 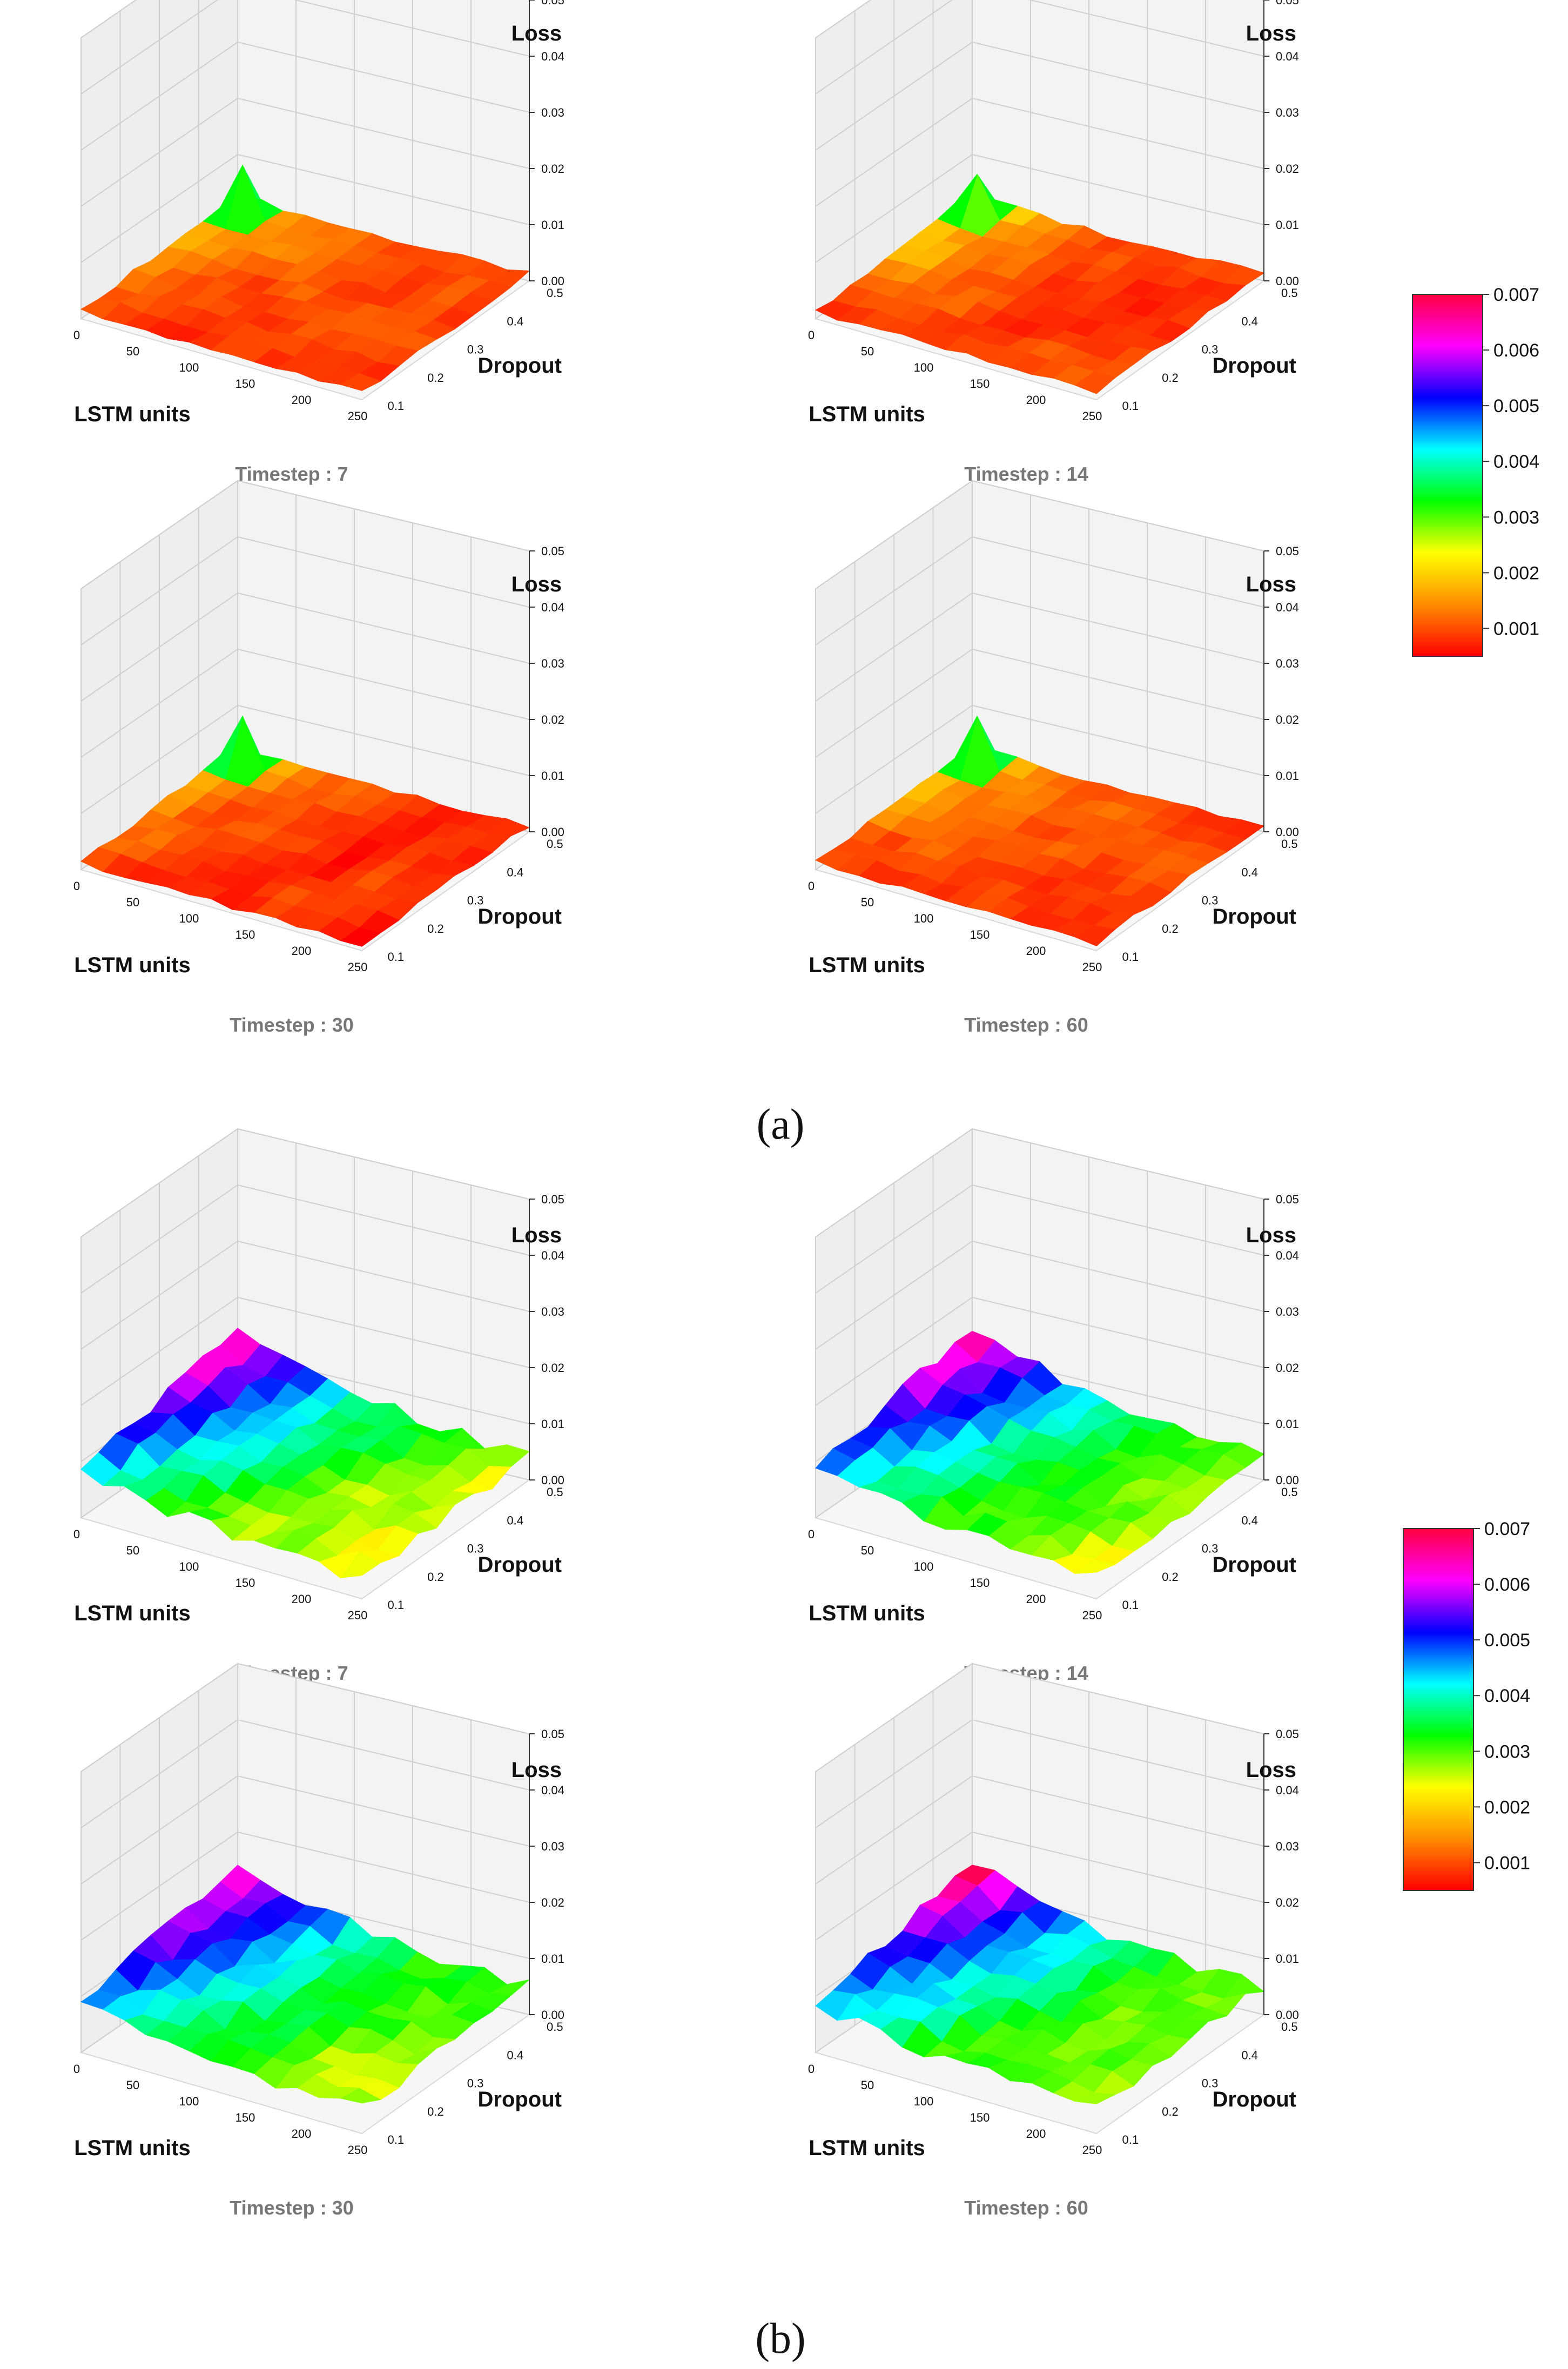 I want to click on timestep-subtitle: Timestep : 30, so click(x=291, y=1025).